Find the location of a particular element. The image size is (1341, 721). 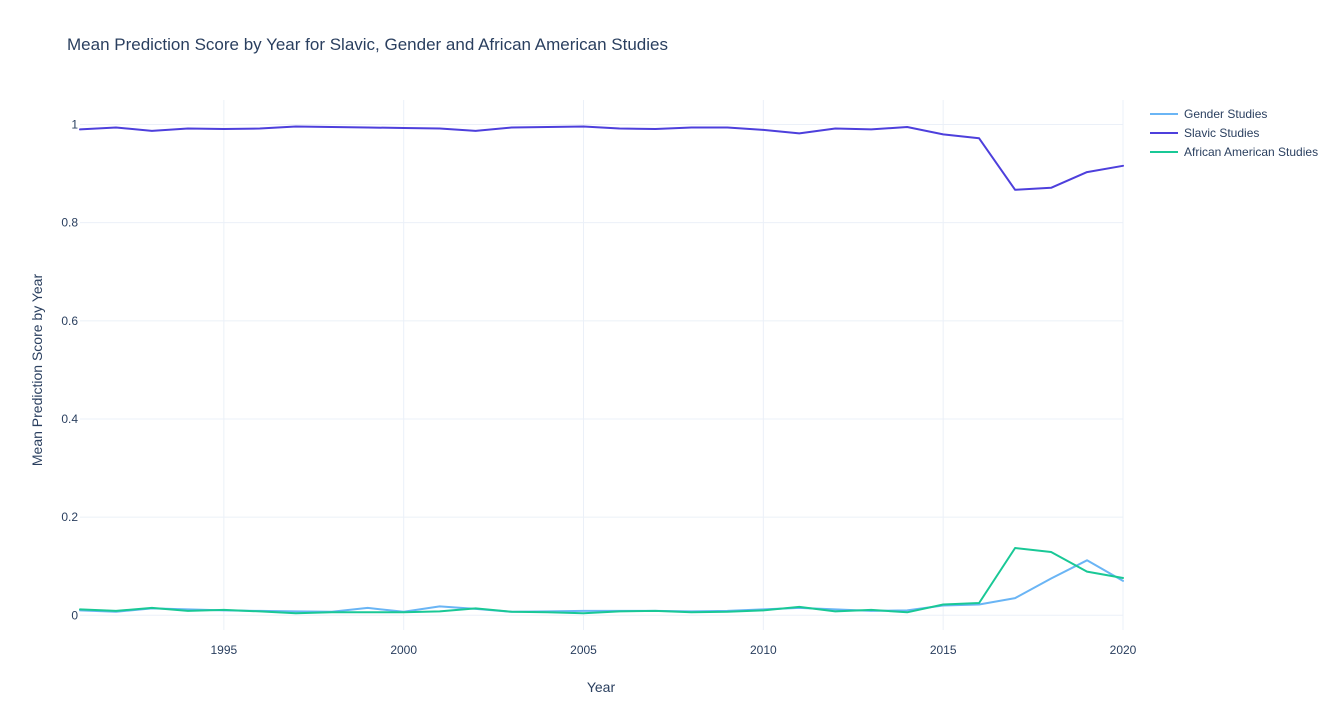

y-tick-label: 1 is located at coordinates (74, 125).